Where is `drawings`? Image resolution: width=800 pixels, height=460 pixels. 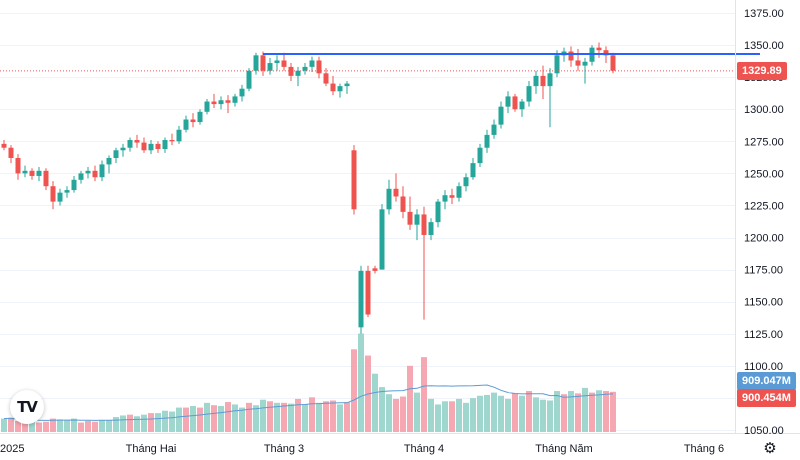
drawings is located at coordinates (380, 62).